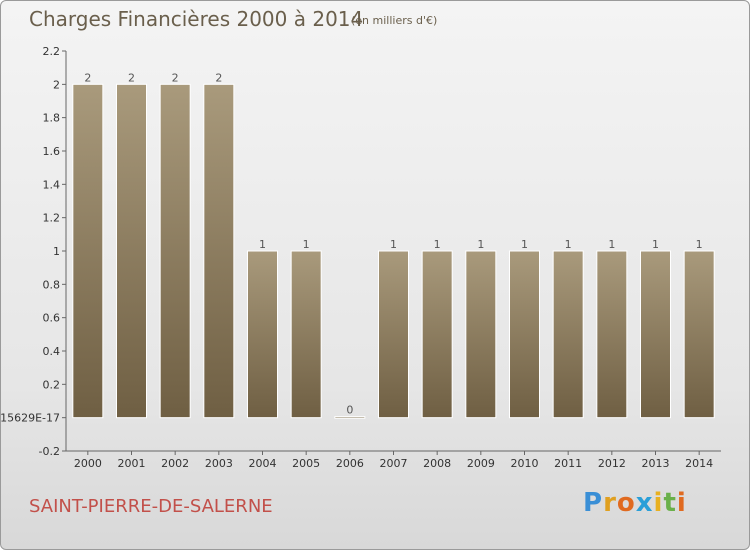  I want to click on bar-2014, so click(699, 334).